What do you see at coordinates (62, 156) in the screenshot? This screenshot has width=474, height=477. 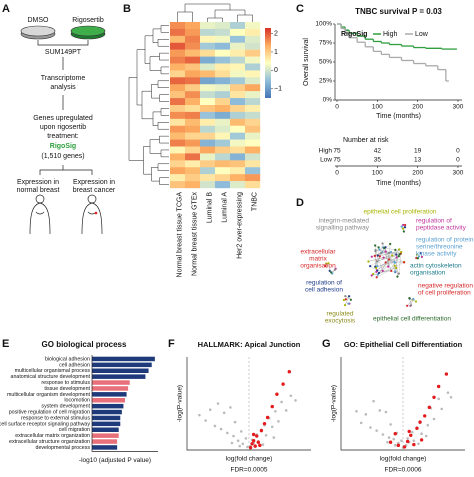 I see `label: (1,510 genes)` at bounding box center [62, 156].